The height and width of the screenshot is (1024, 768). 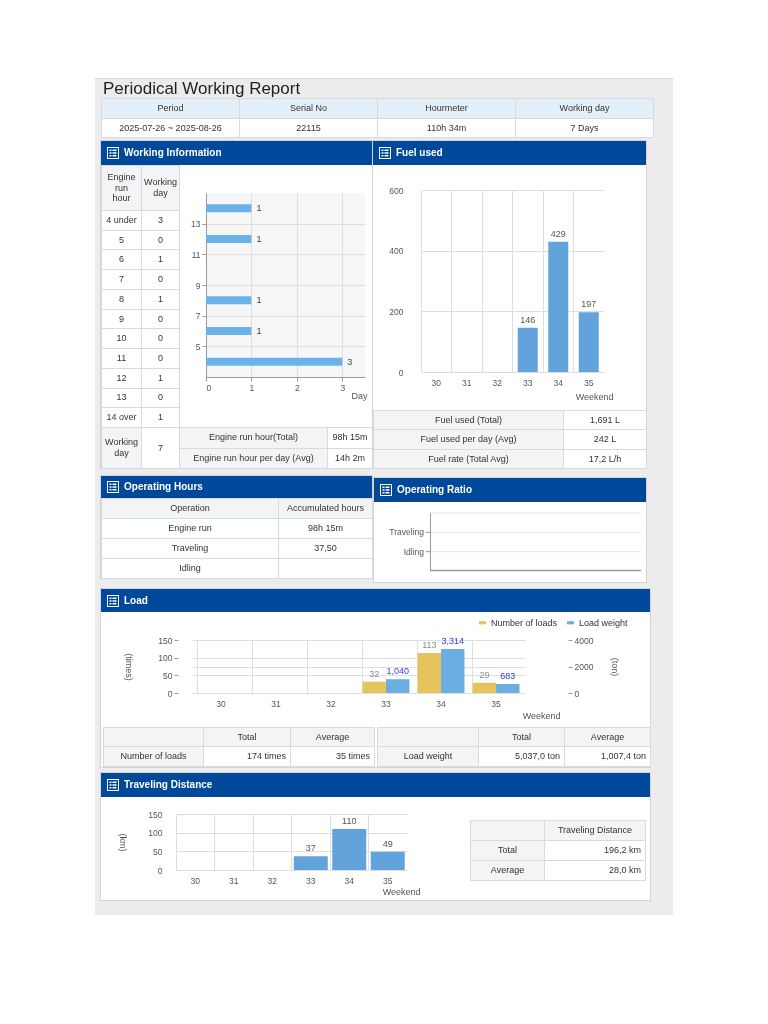 I want to click on y-axis-title: (times), so click(x=129, y=667).